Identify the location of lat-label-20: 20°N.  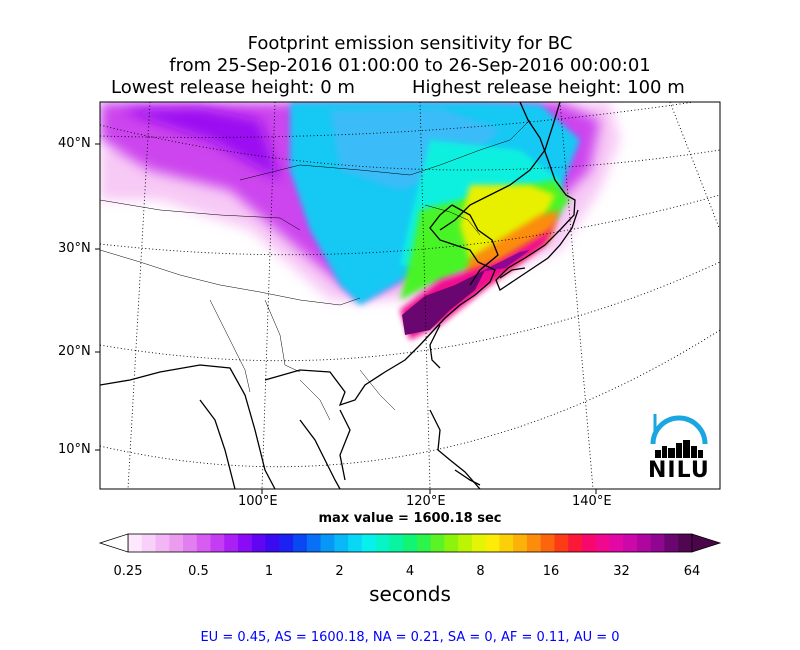
(74, 351).